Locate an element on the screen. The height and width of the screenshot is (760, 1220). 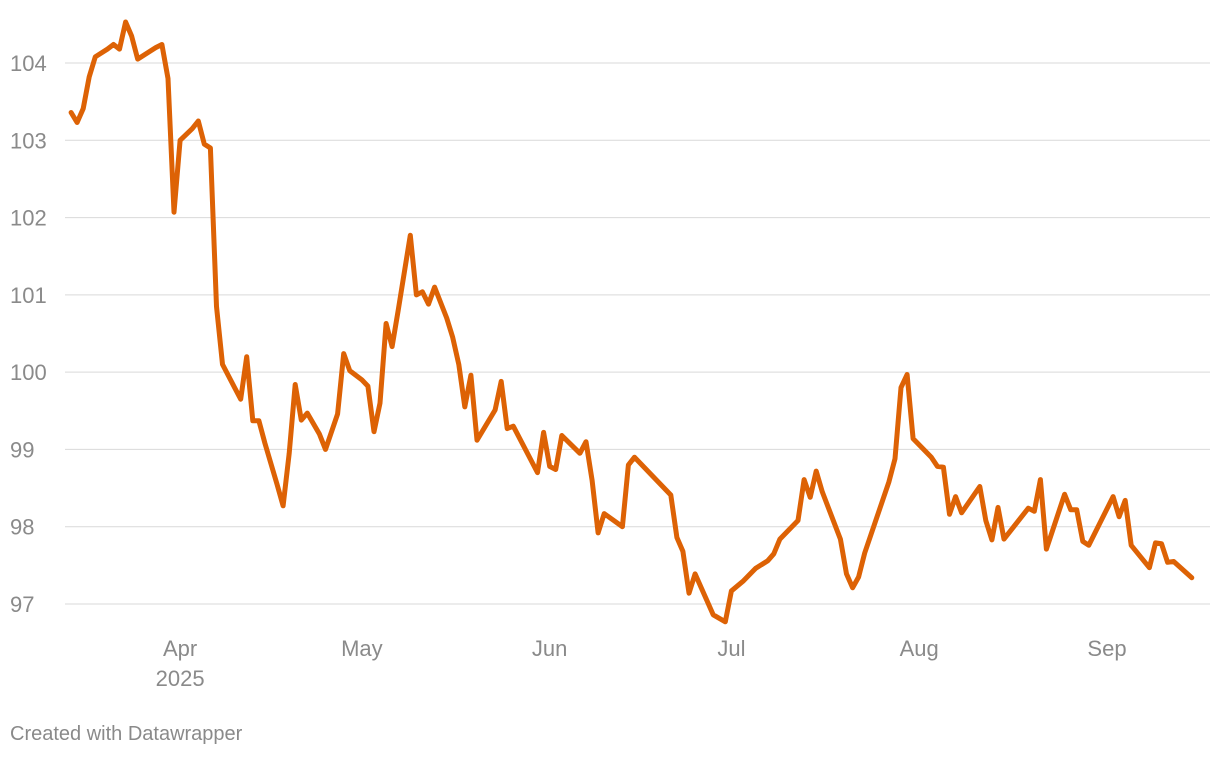
y-tick-label: 102 is located at coordinates (28, 218).